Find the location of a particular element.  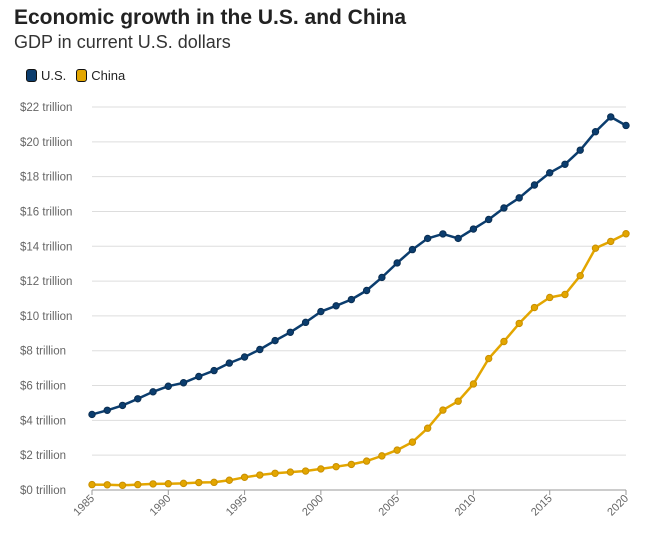

legend-swatch-china is located at coordinates (82, 75).